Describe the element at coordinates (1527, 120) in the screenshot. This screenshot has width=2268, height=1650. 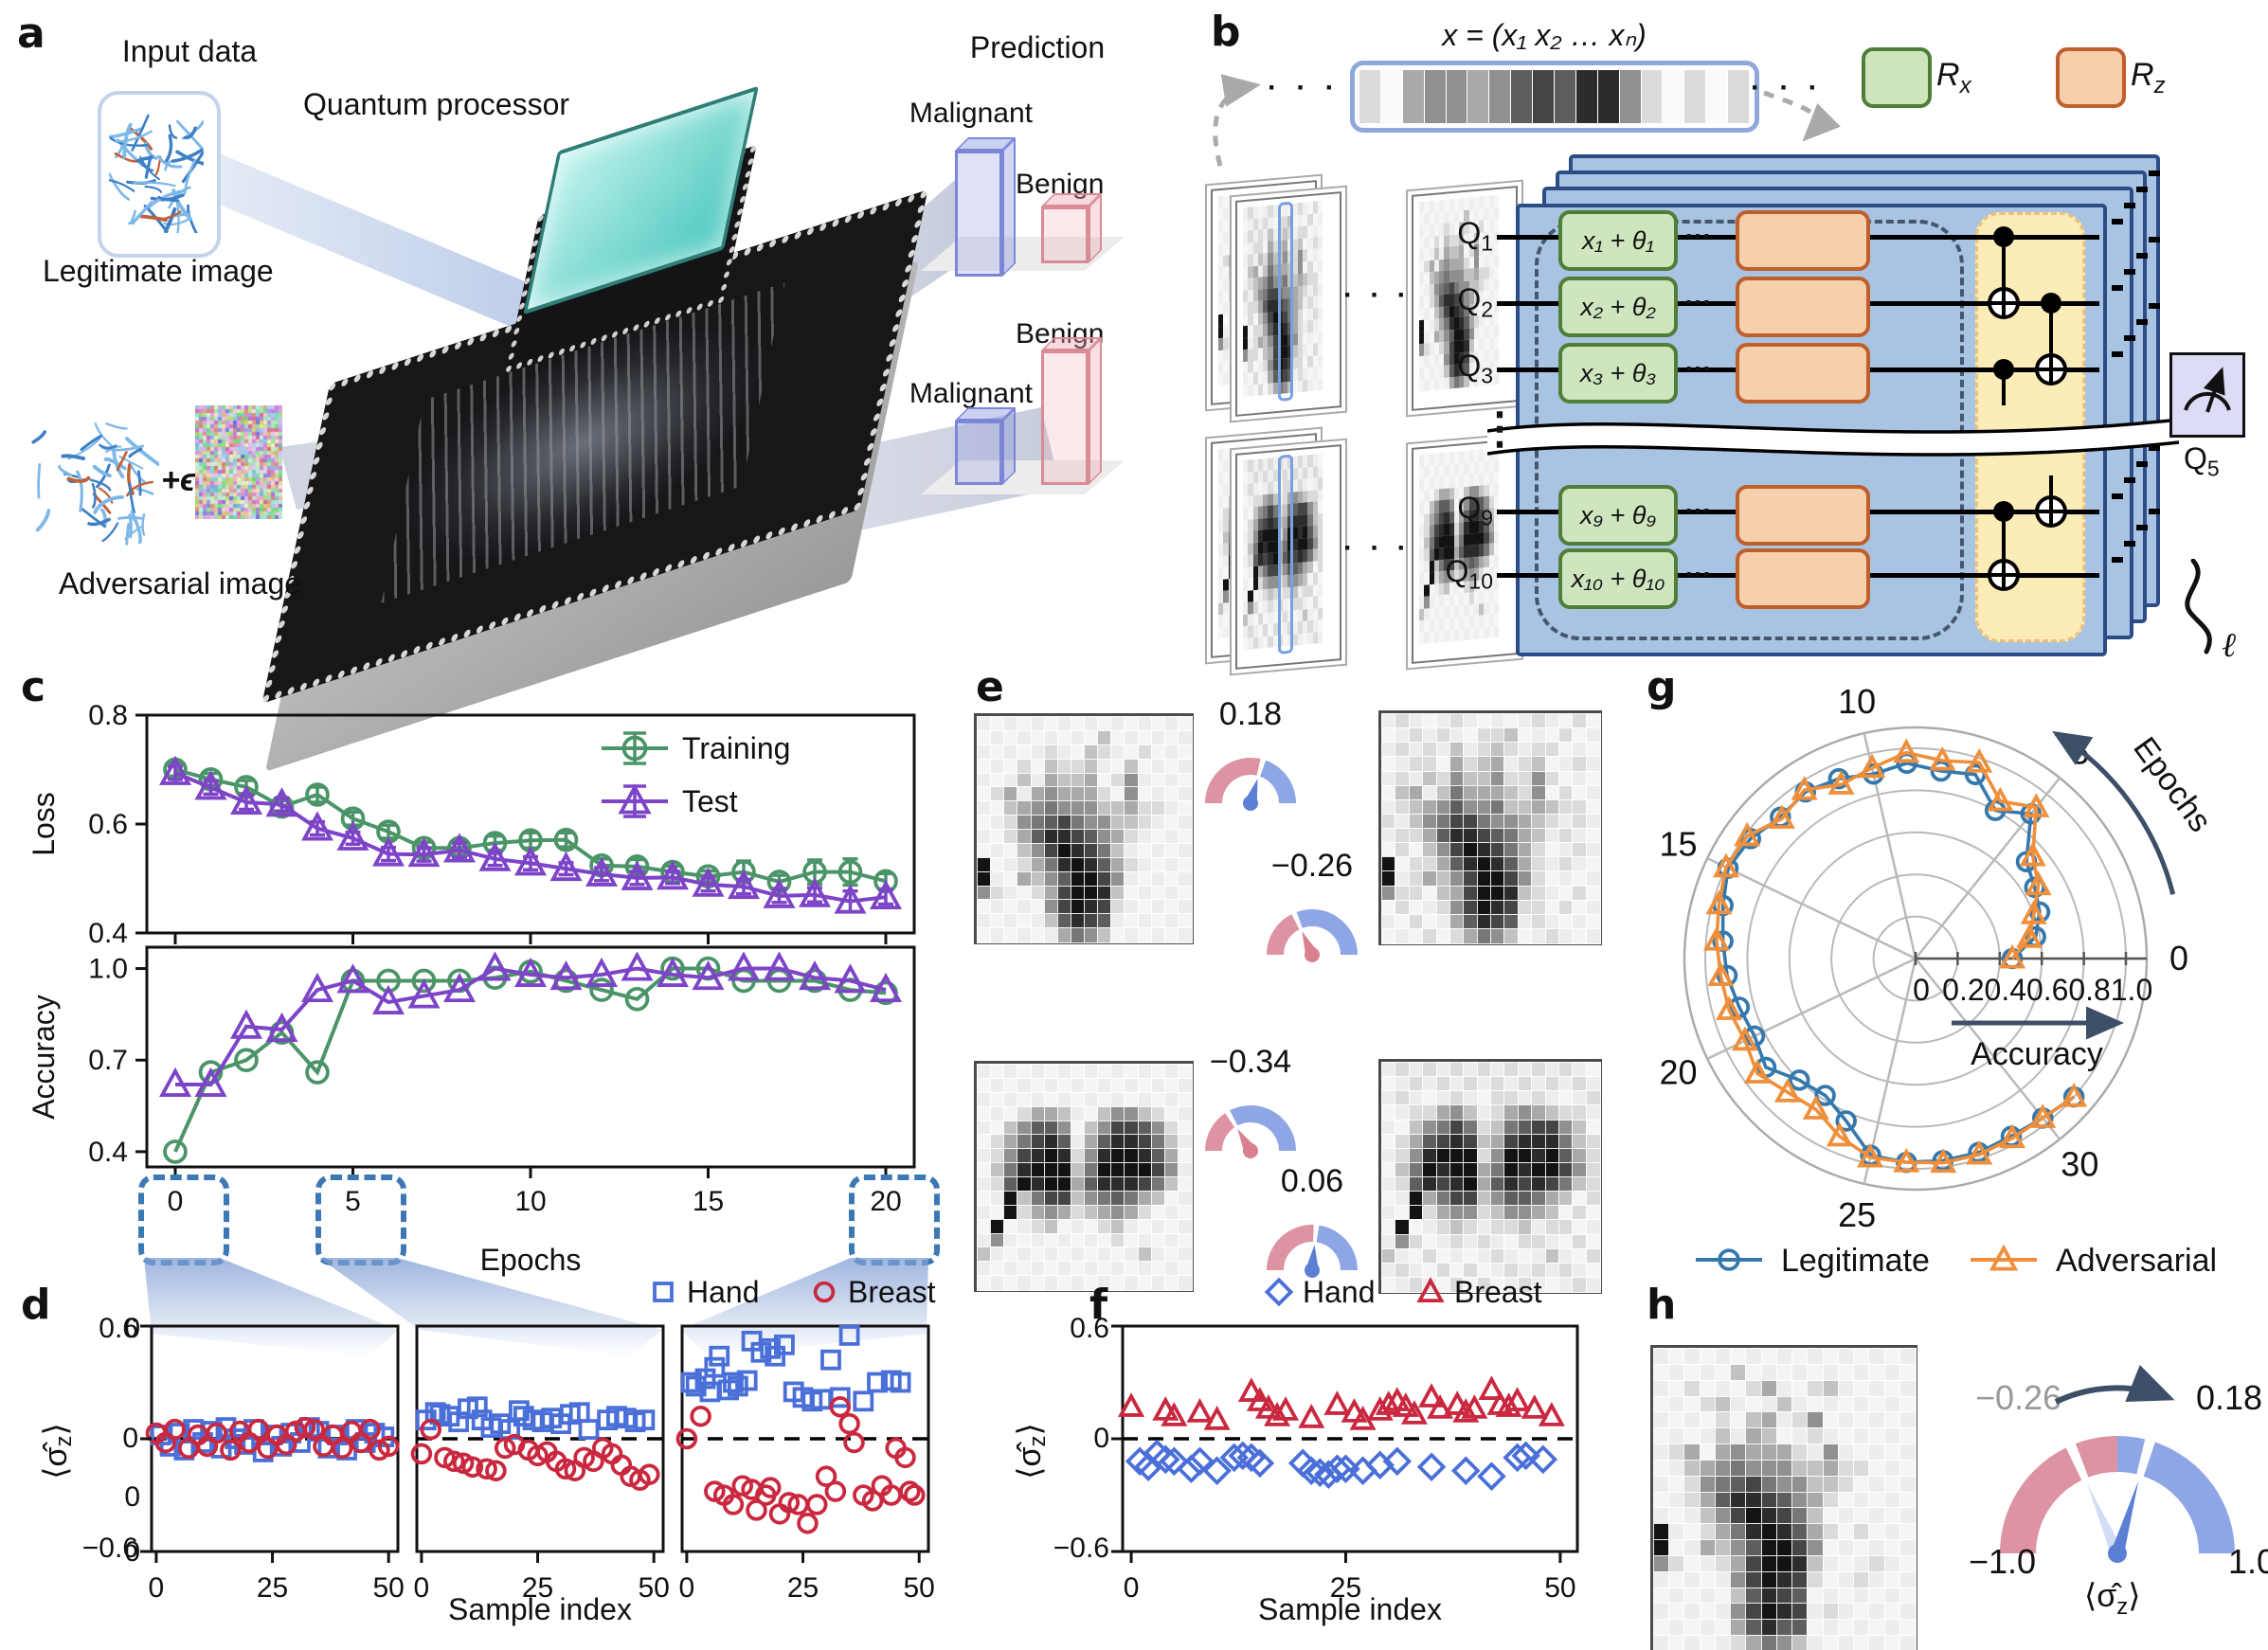
I see `dashed-arrow-icons` at that location.